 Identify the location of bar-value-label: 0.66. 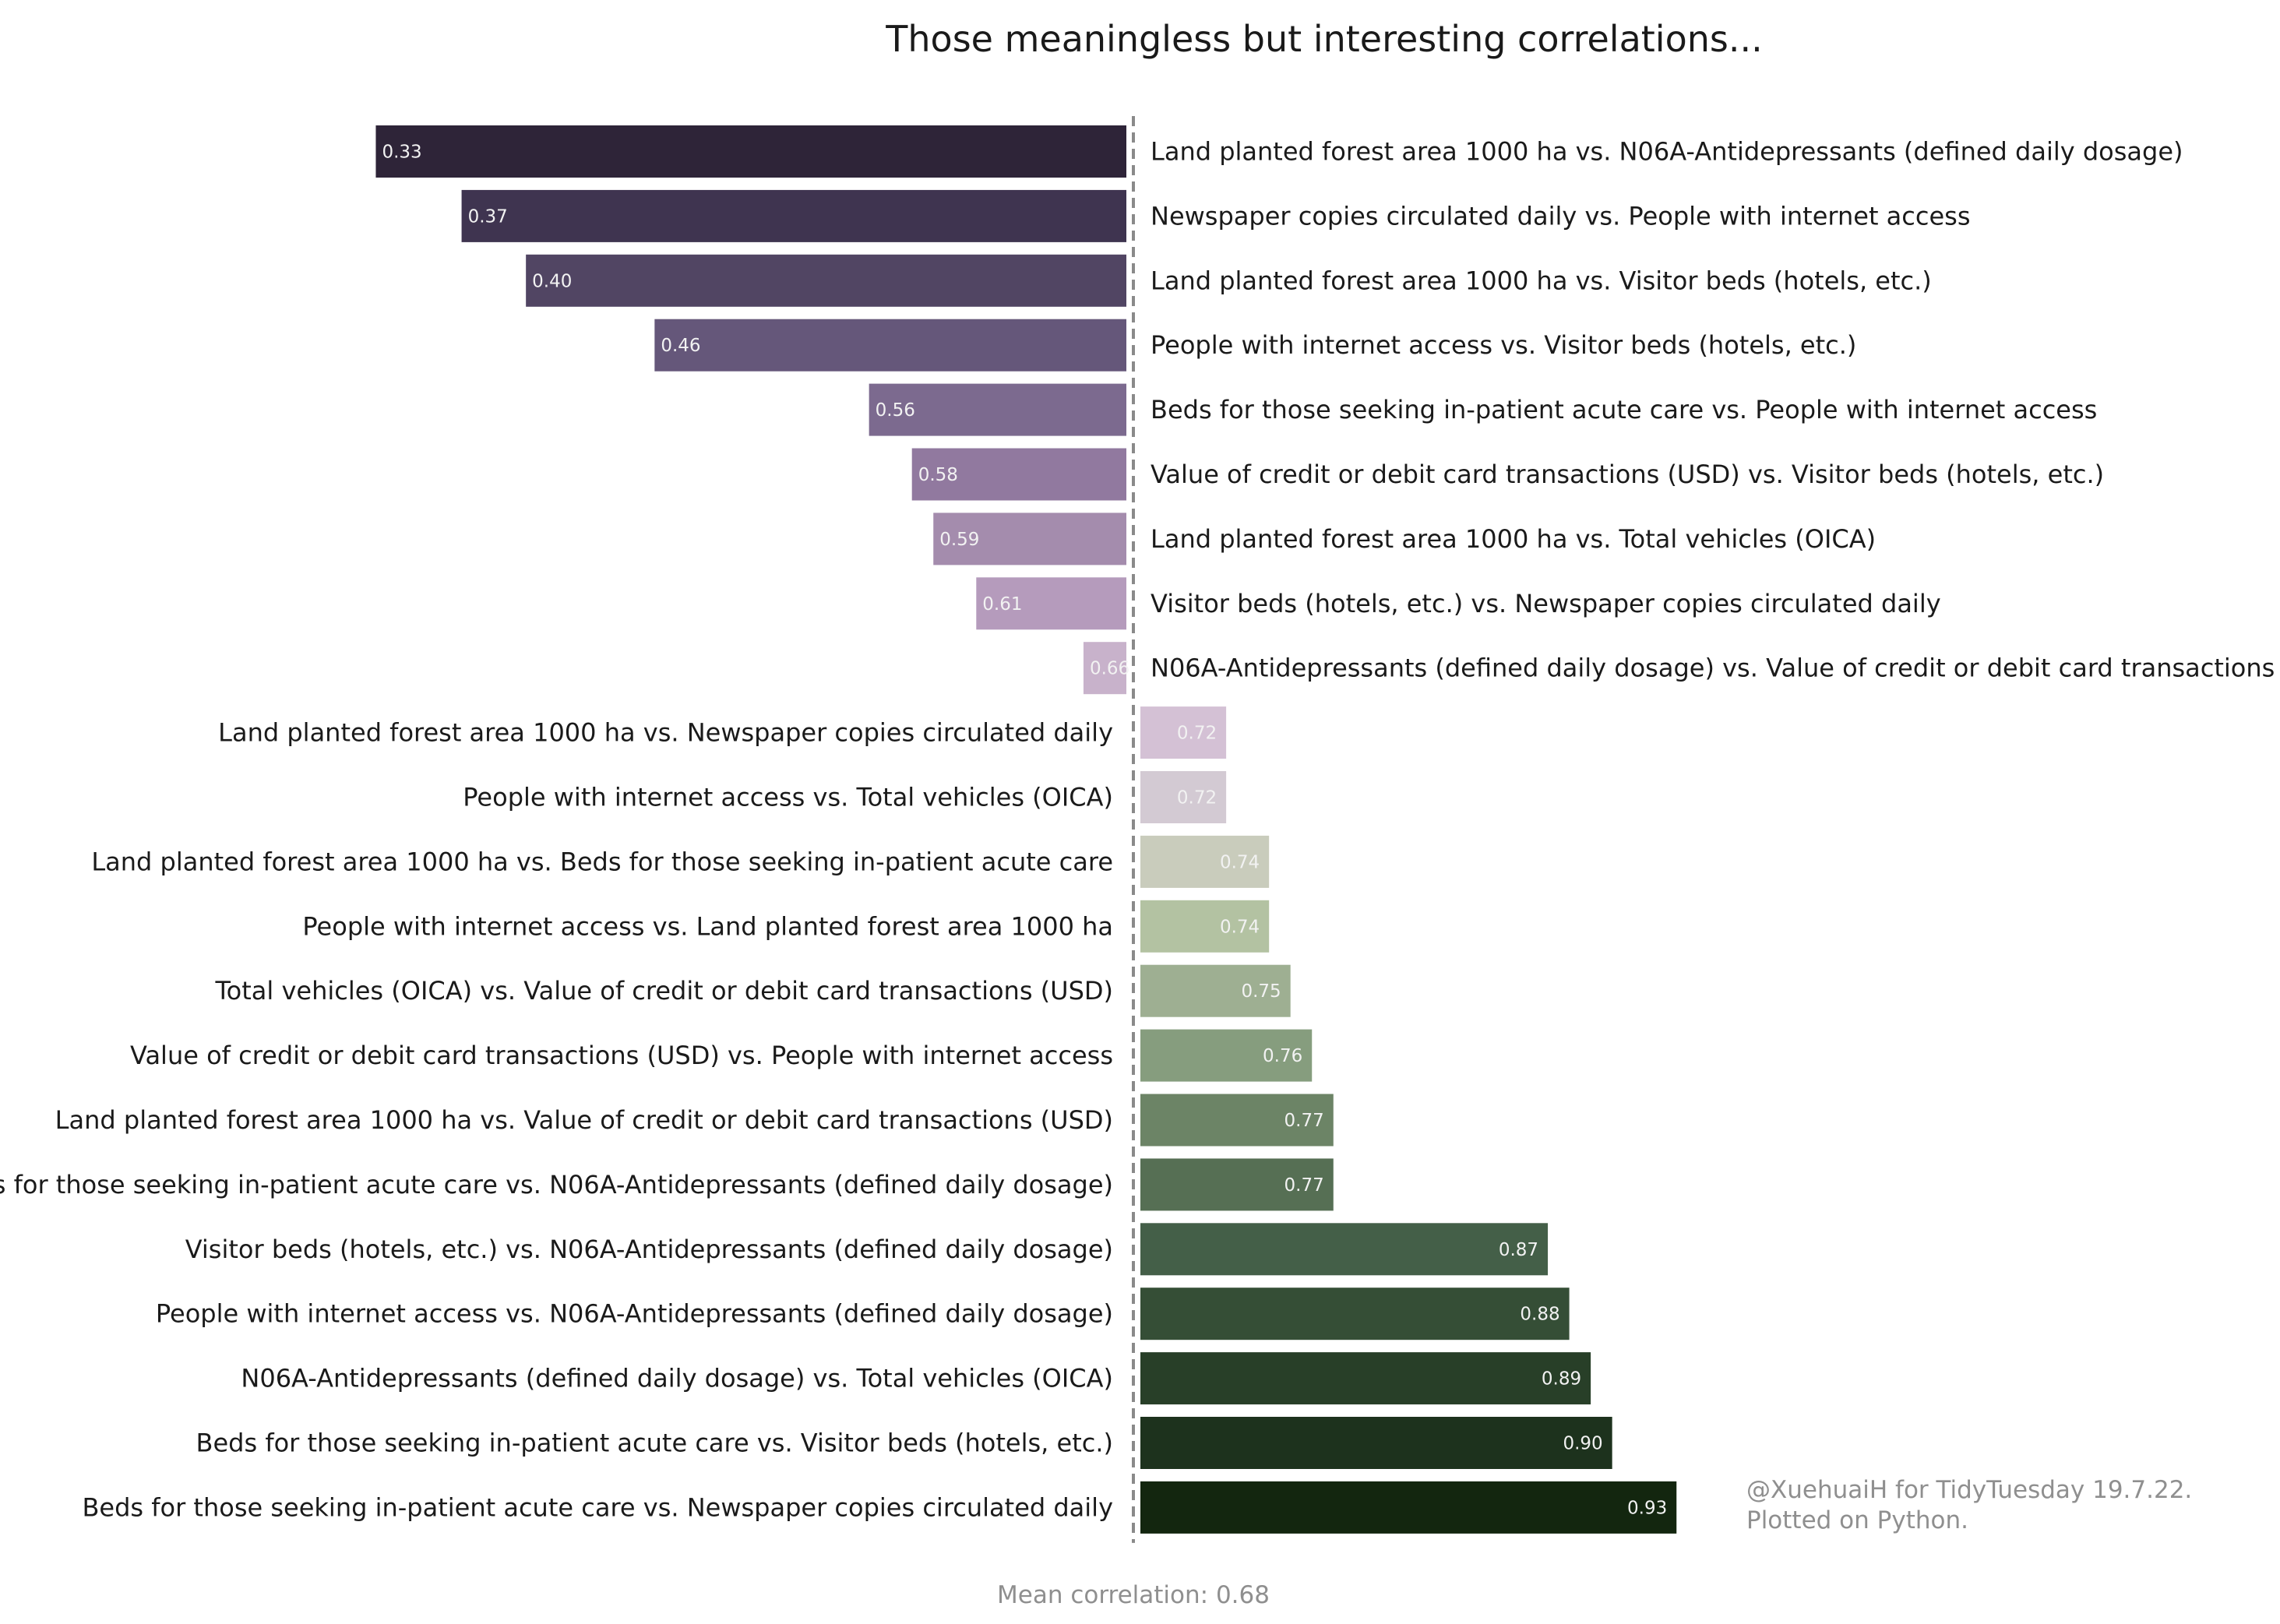
(1109, 669).